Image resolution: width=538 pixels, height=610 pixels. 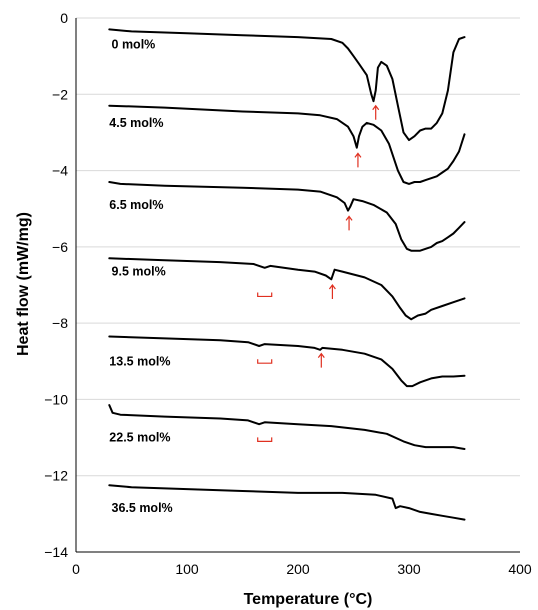 What do you see at coordinates (136, 123) in the screenshot?
I see `series-label: 4.5 mol%` at bounding box center [136, 123].